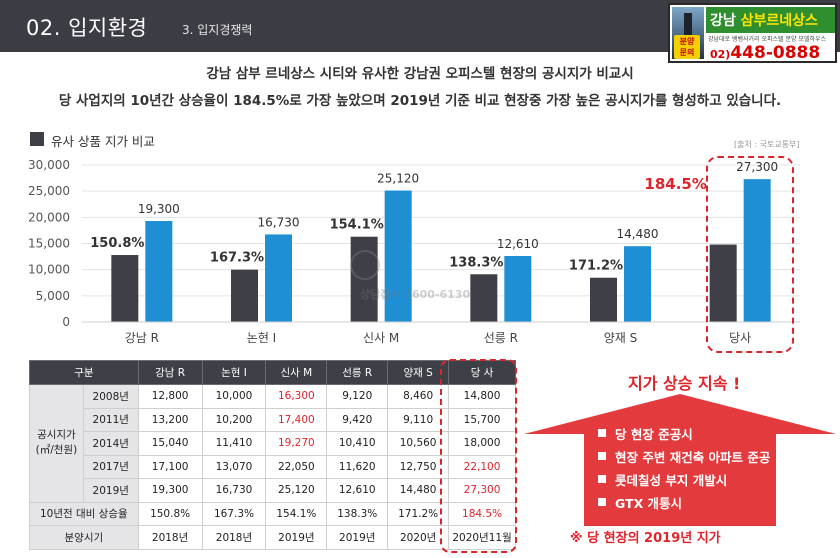  I want to click on table-year-cell: 2011년, so click(110, 419).